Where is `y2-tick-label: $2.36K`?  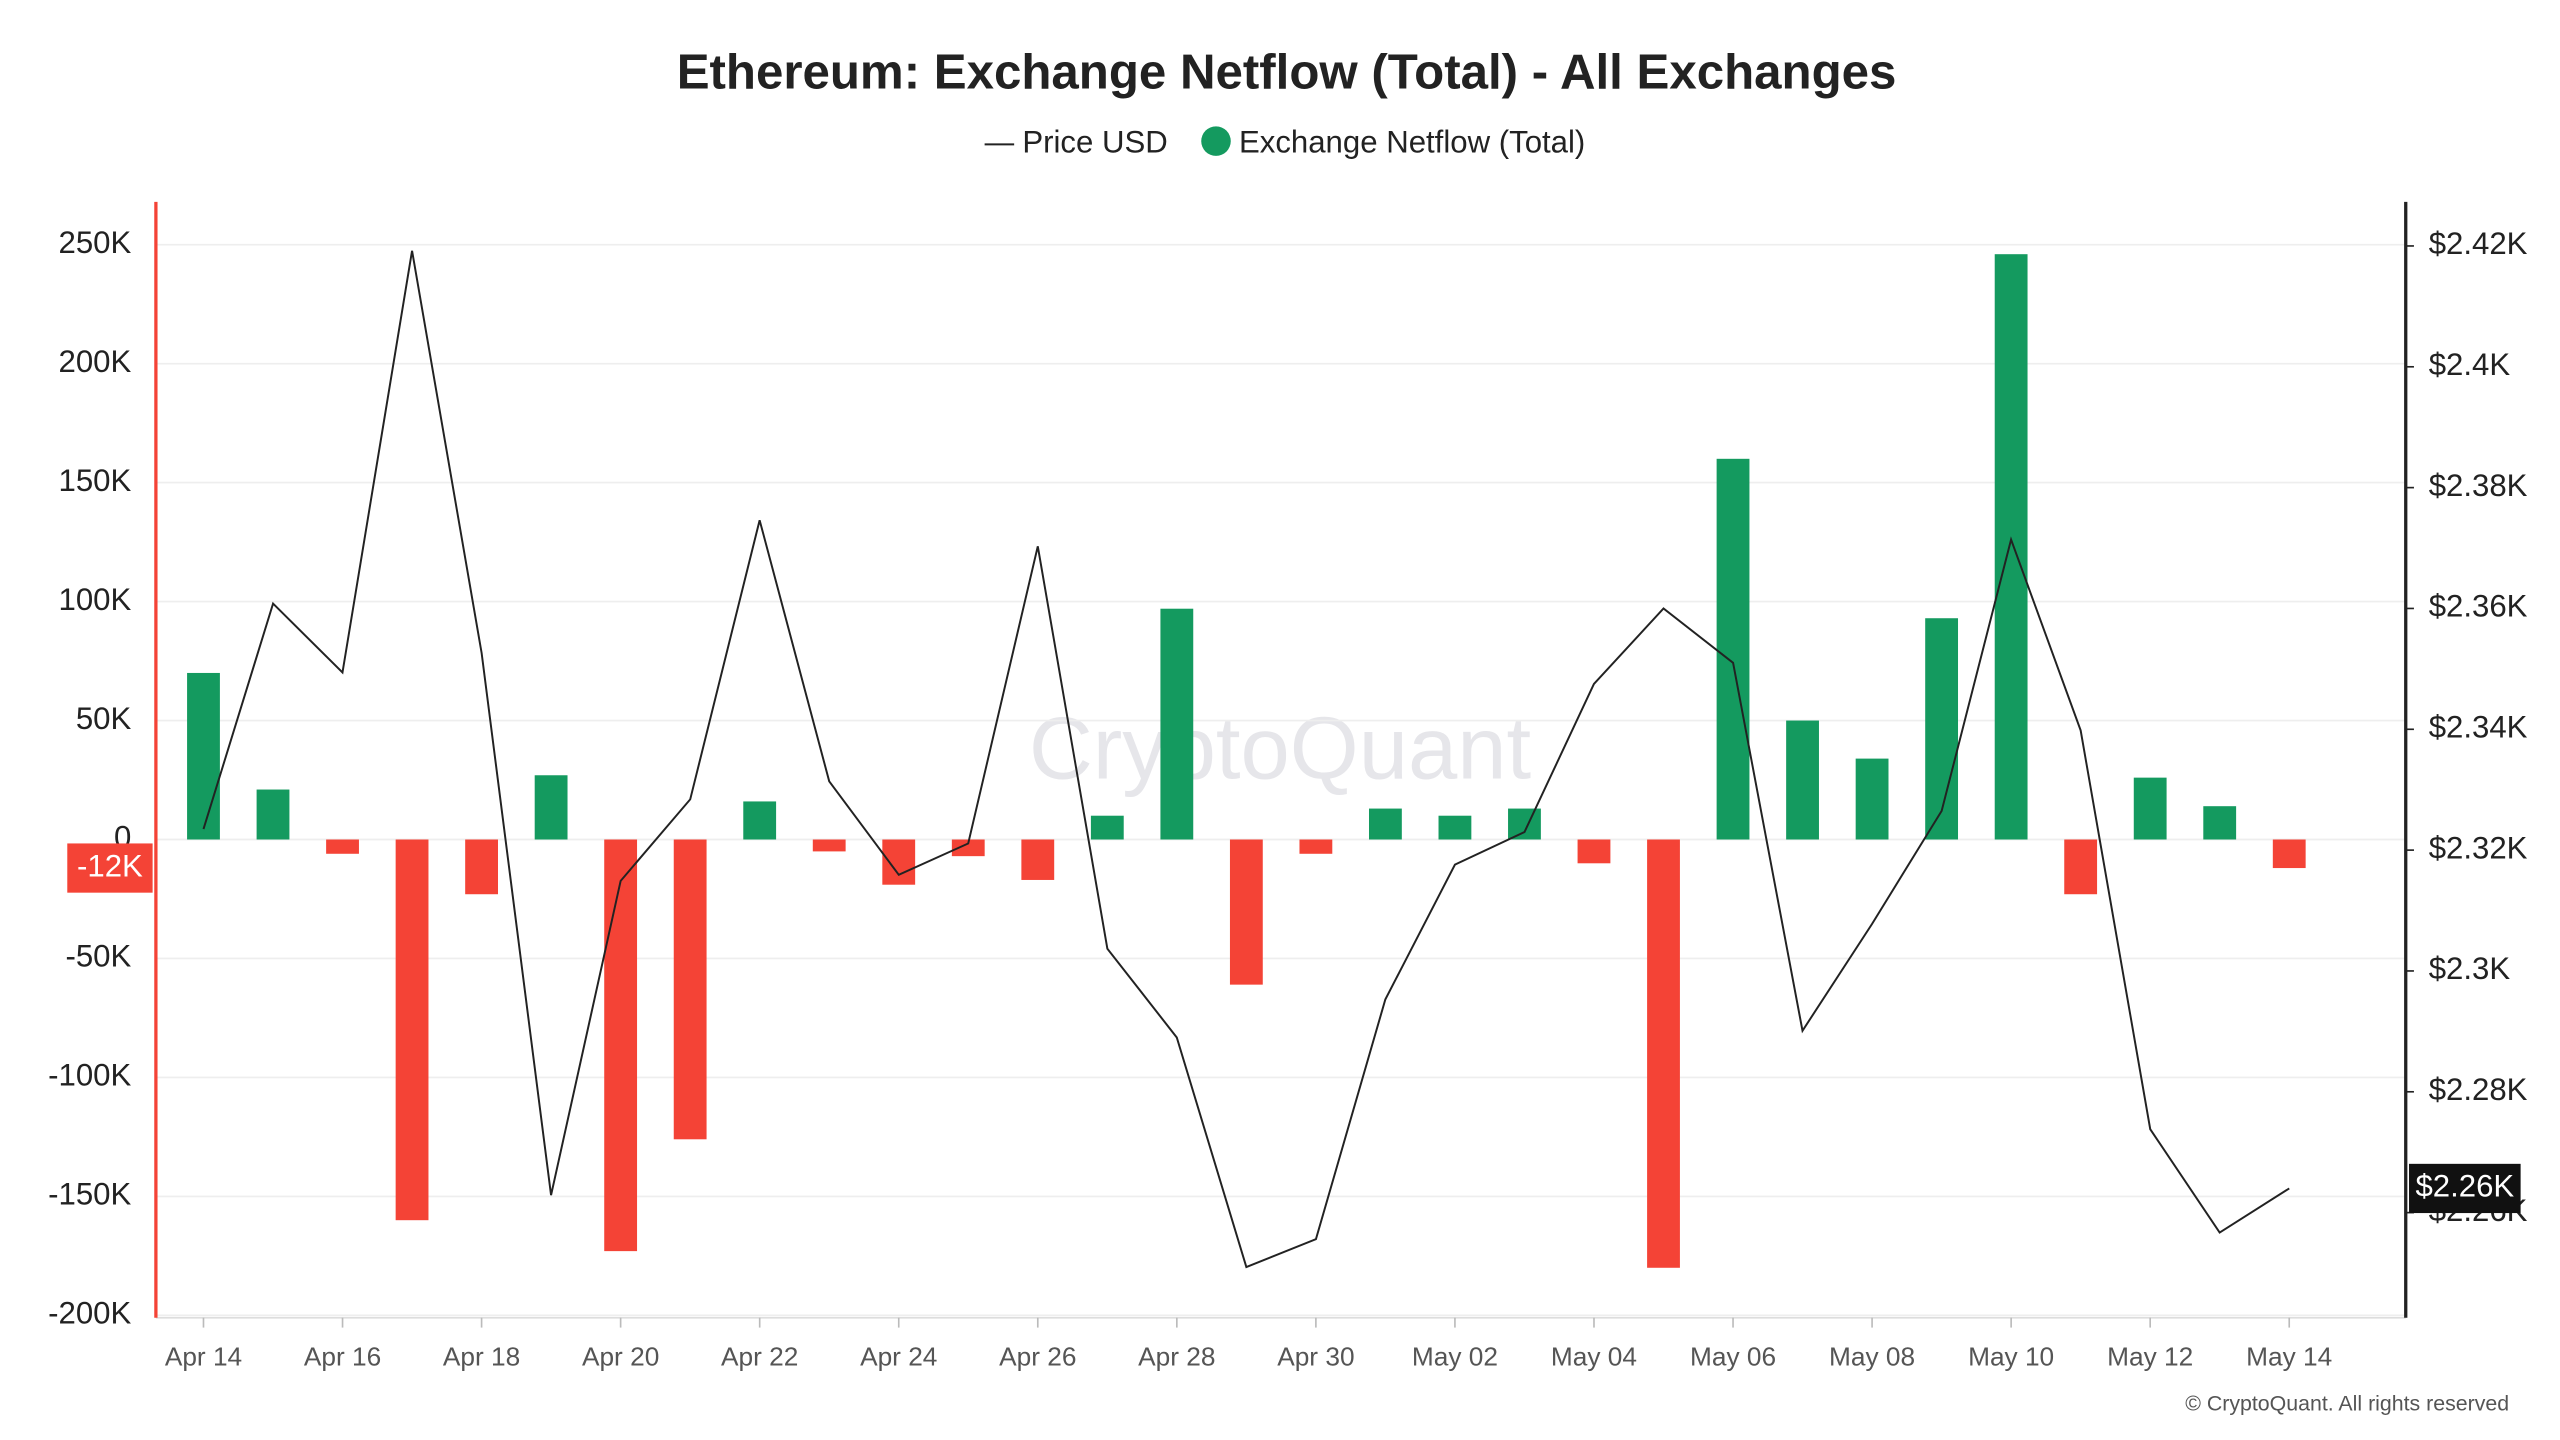
y2-tick-label: $2.36K is located at coordinates (2478, 606).